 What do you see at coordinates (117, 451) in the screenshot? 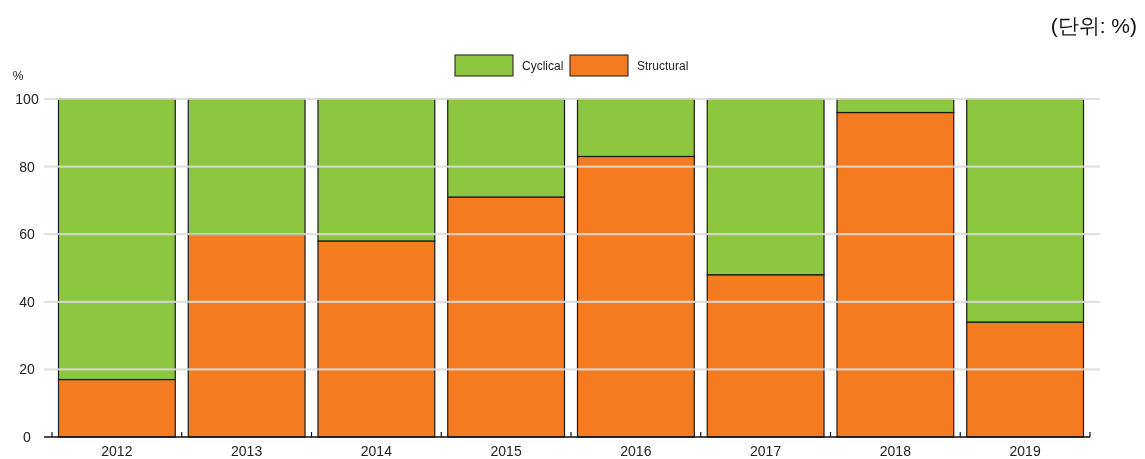
I see `x-tick-label: 2012` at bounding box center [117, 451].